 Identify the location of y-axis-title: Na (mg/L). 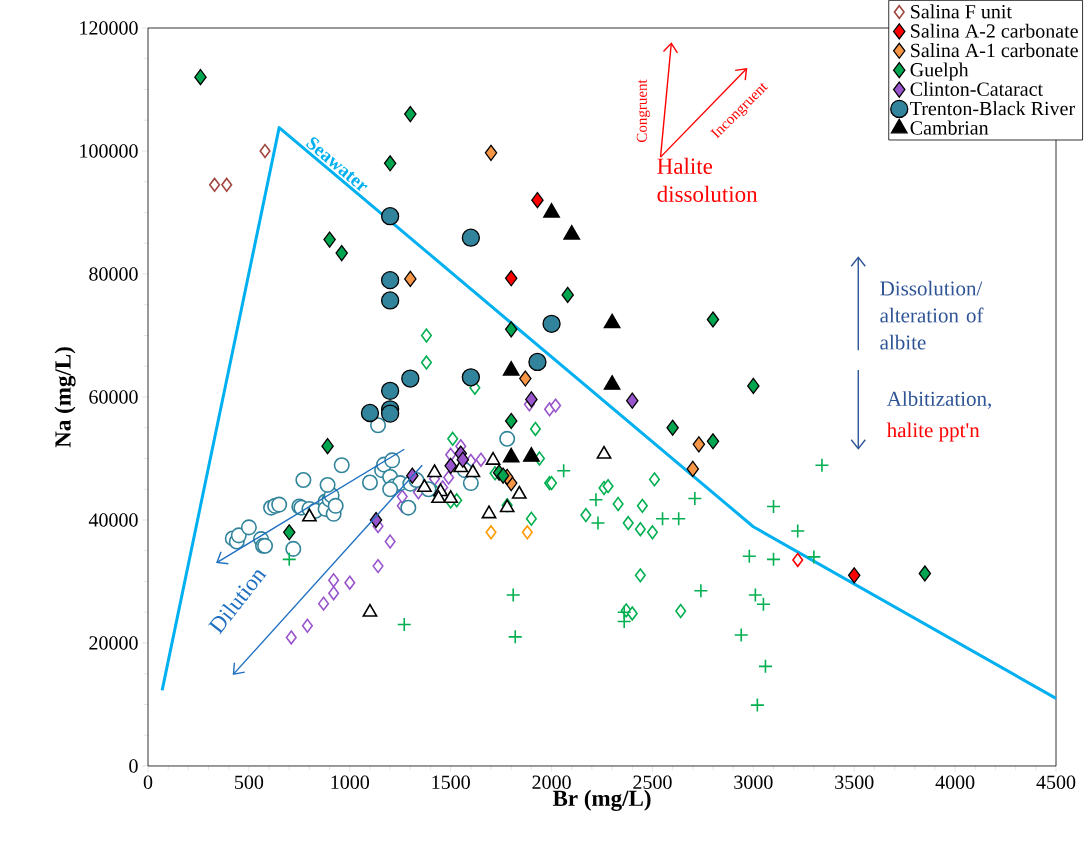
(65, 397).